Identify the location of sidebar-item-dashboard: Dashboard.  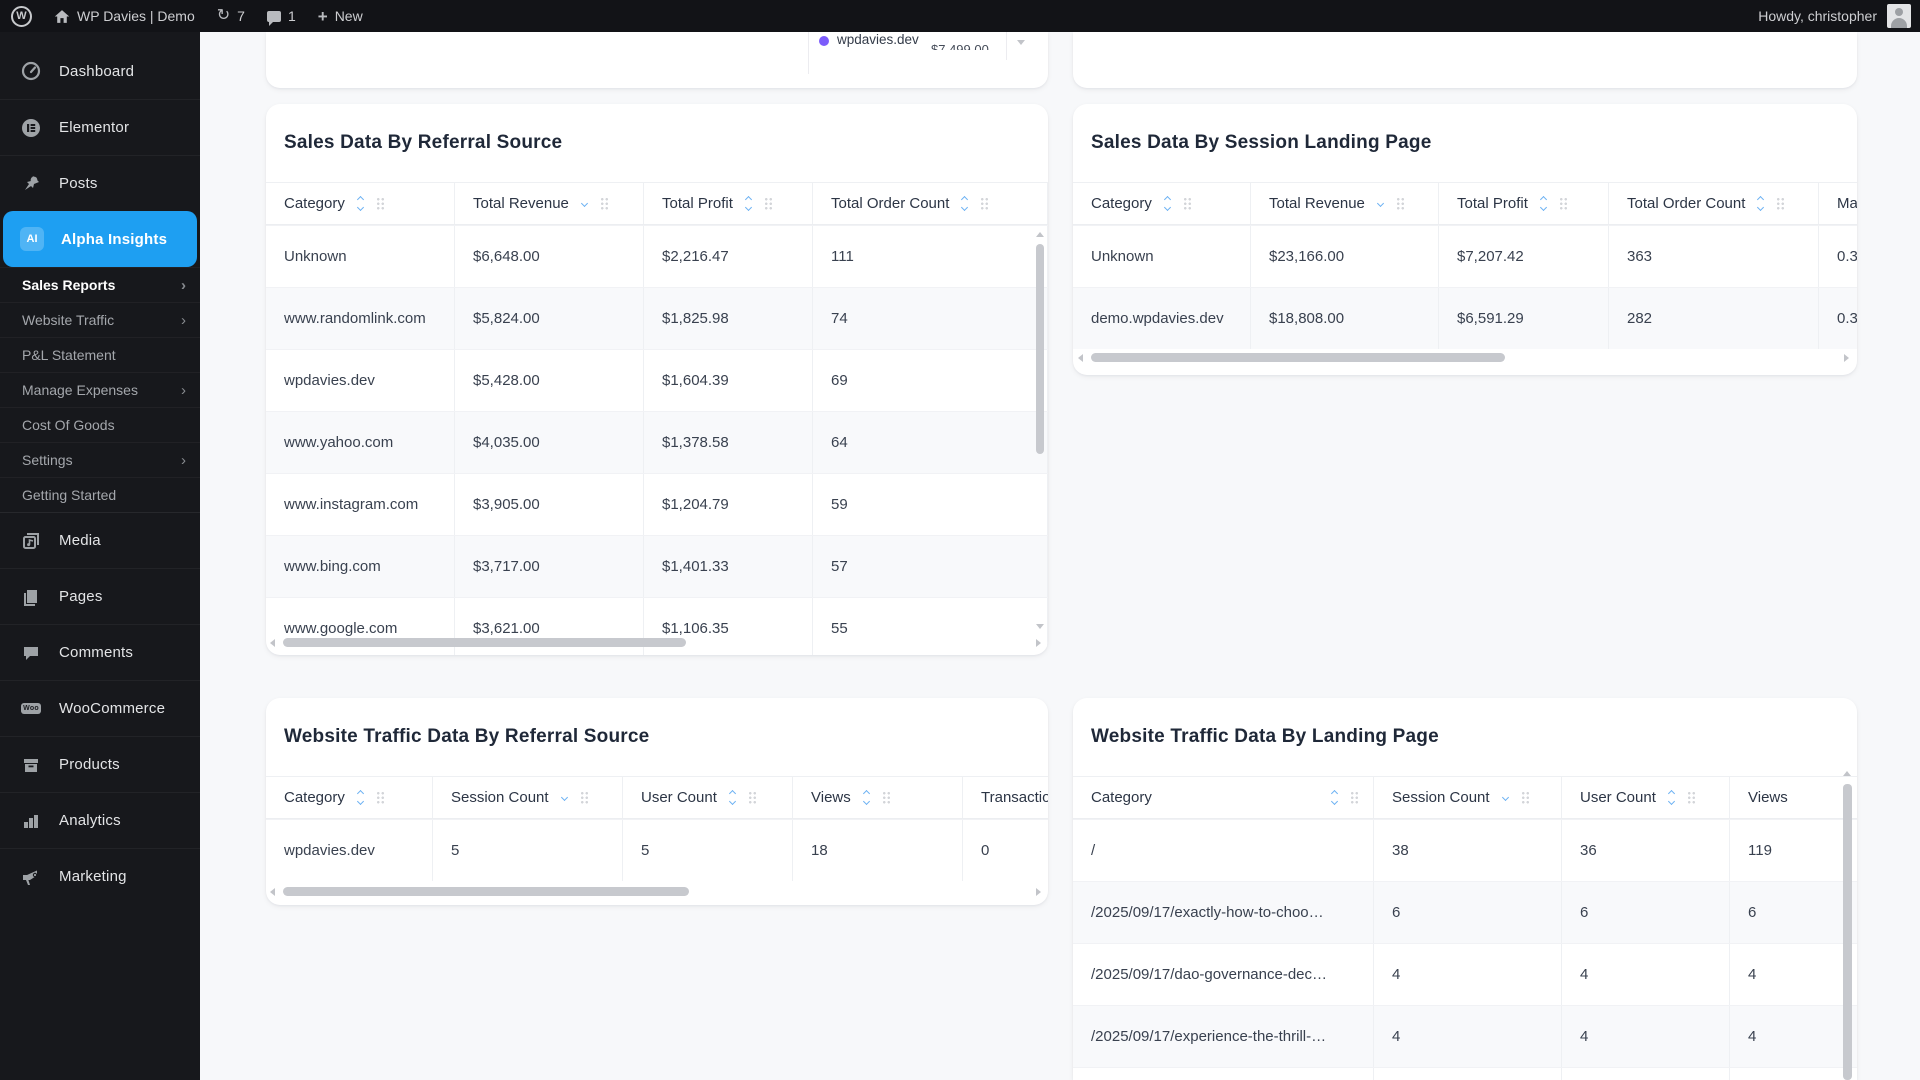
(100, 71).